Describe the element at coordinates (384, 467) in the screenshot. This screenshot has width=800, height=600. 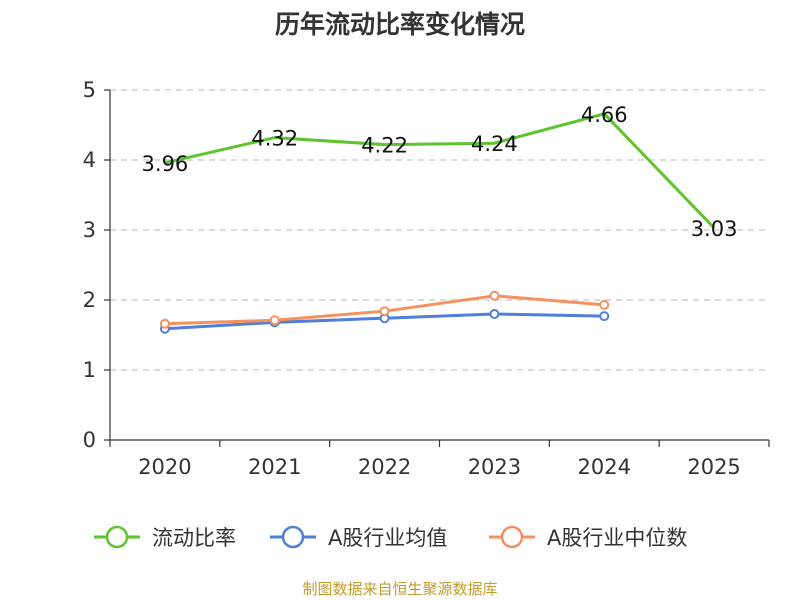
I see `x-tick-label: 2022` at that location.